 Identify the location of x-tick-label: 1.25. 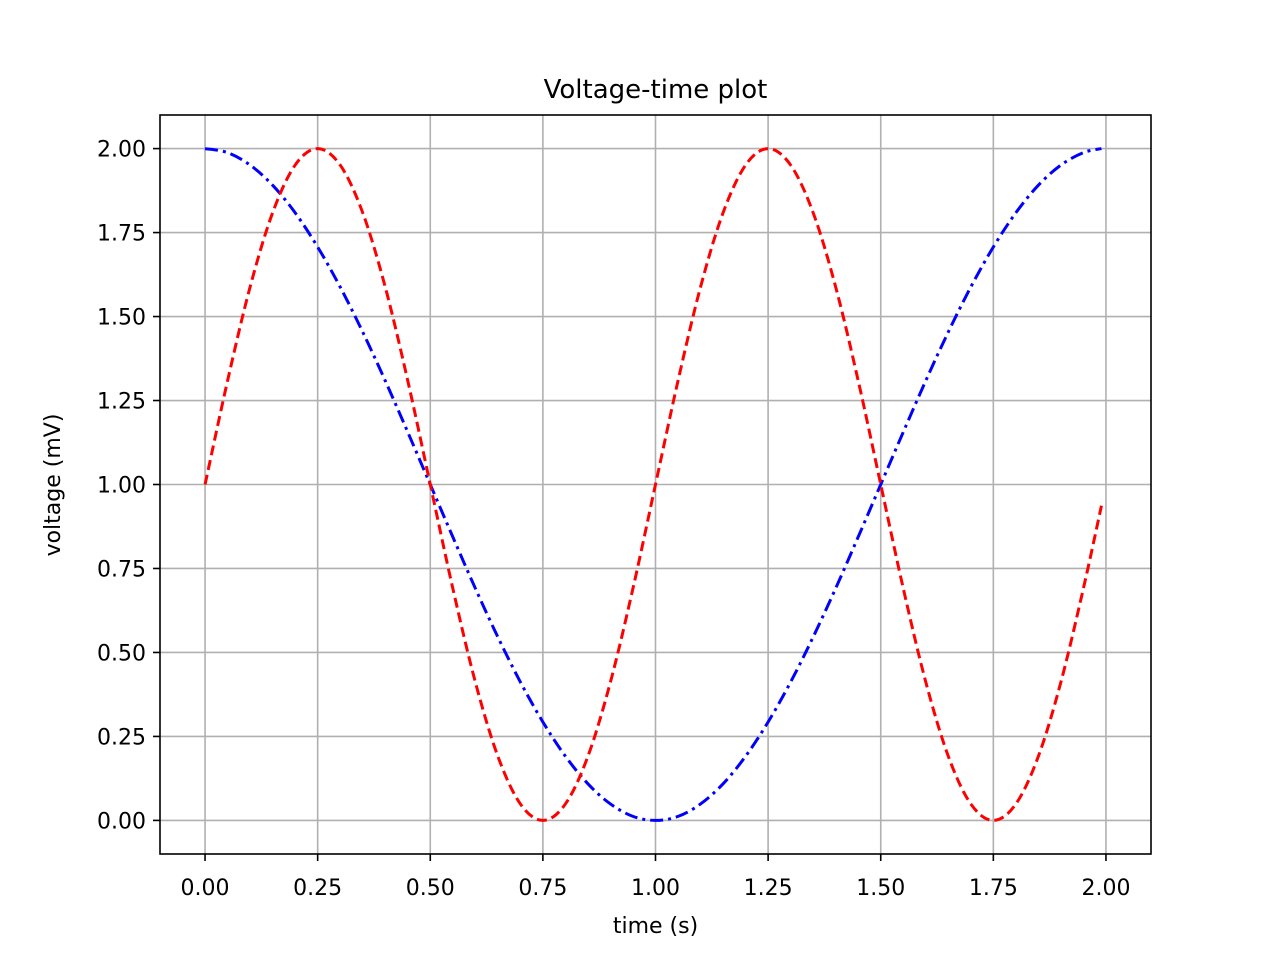
(768, 888).